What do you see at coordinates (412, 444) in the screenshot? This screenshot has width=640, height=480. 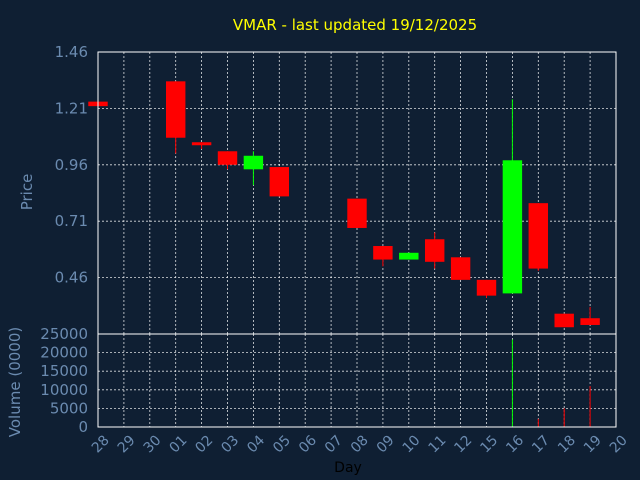 I see `x-tick-label: 10` at bounding box center [412, 444].